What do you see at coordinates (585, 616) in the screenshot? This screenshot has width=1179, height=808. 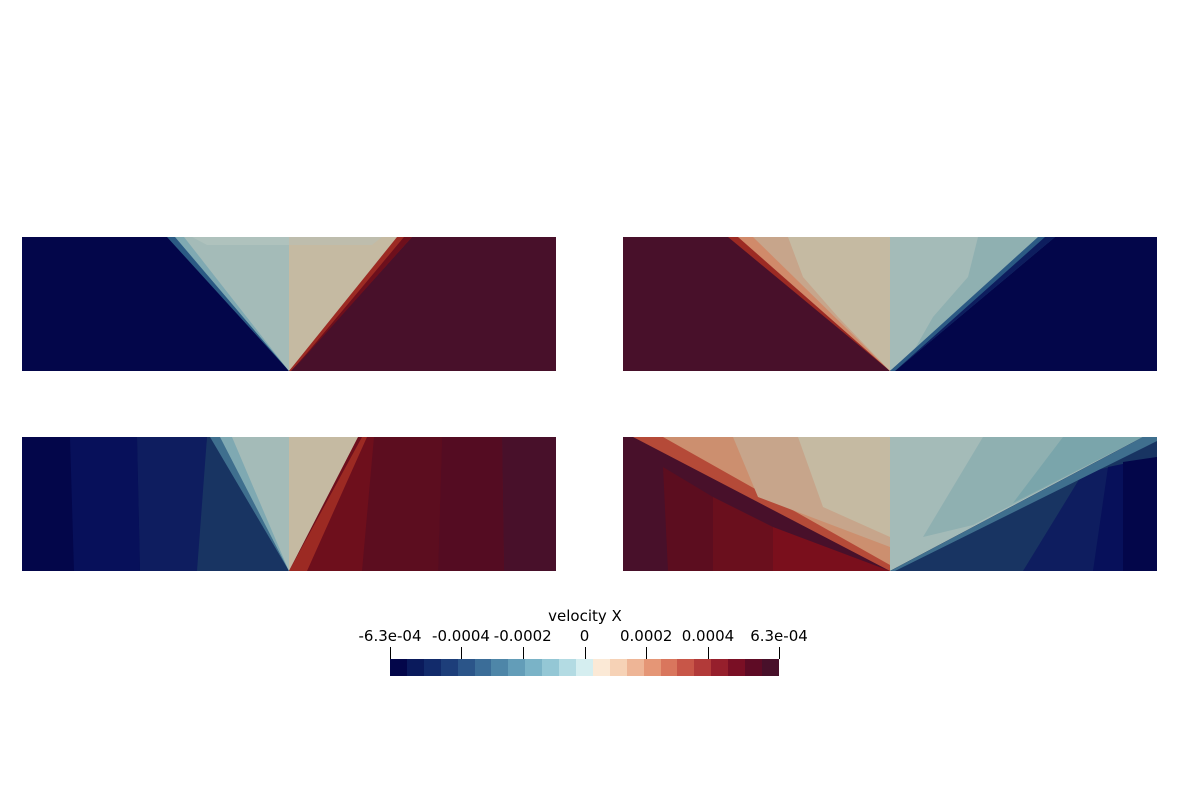 I see `colorbar-title: velocity X` at bounding box center [585, 616].